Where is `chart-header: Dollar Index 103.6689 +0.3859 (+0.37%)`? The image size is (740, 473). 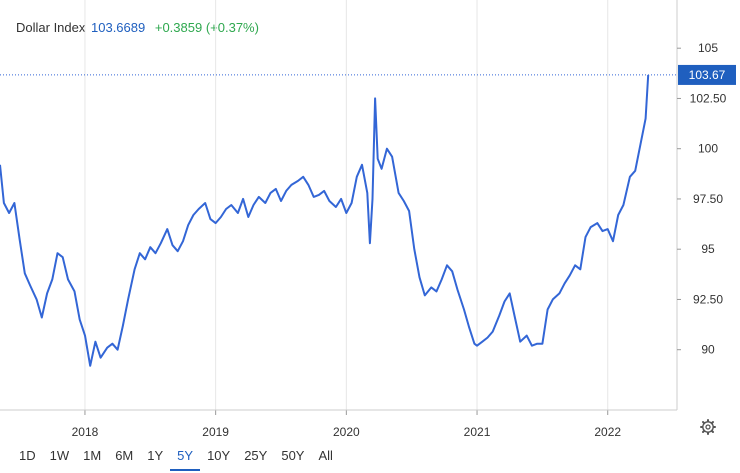 chart-header: Dollar Index 103.6689 +0.3859 (+0.37%) is located at coordinates (137, 27).